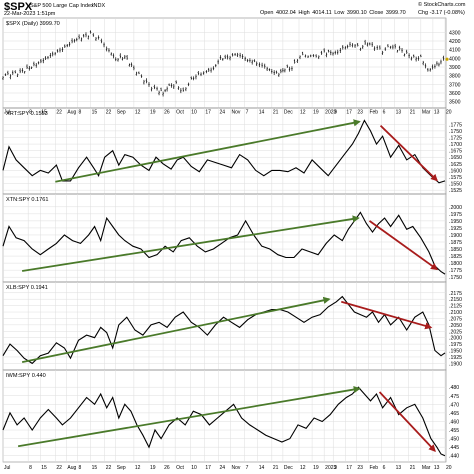 The width and height of the screenshot is (474, 474). What do you see at coordinates (384, 468) in the screenshot?
I see `x-tick-label: 6` at bounding box center [384, 468].